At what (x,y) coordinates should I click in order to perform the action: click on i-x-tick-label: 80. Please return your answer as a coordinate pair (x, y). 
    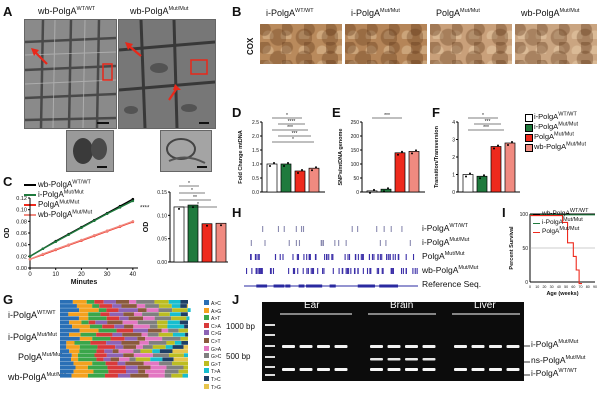
    Looking at the image, I should click on (588, 287).